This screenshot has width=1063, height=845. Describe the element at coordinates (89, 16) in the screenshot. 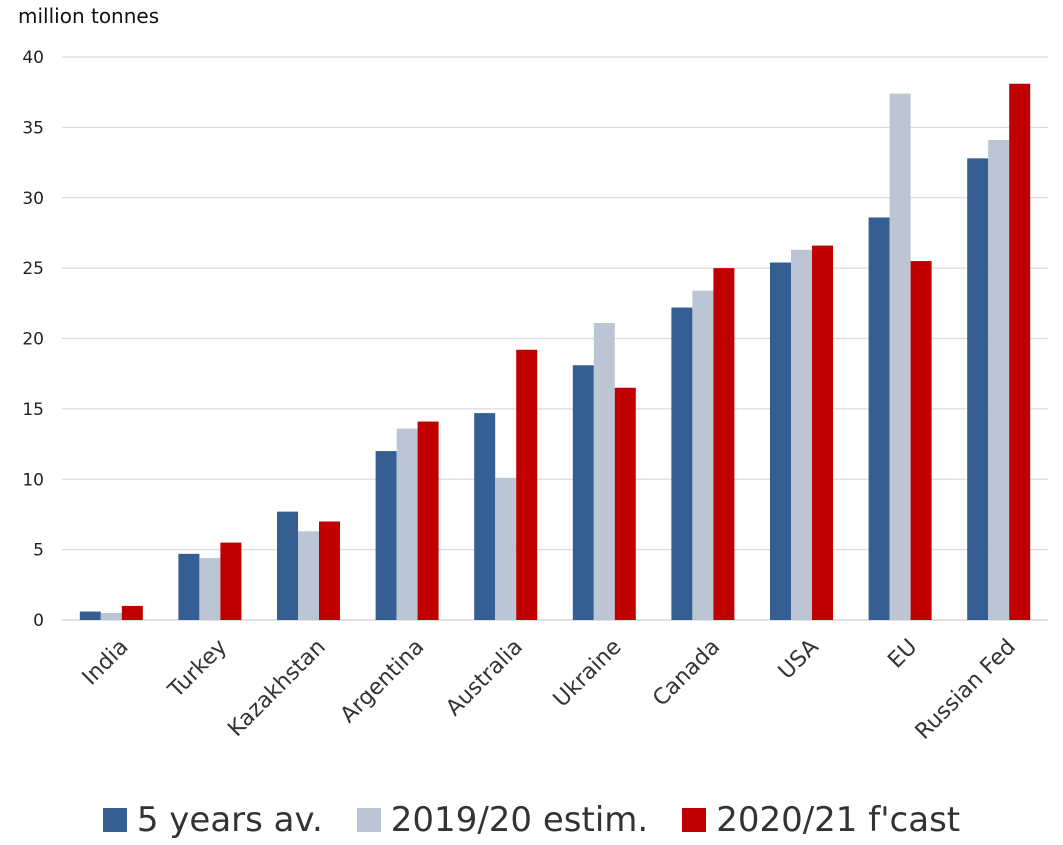

I see `y-axis-unit-label: million tonnes` at that location.